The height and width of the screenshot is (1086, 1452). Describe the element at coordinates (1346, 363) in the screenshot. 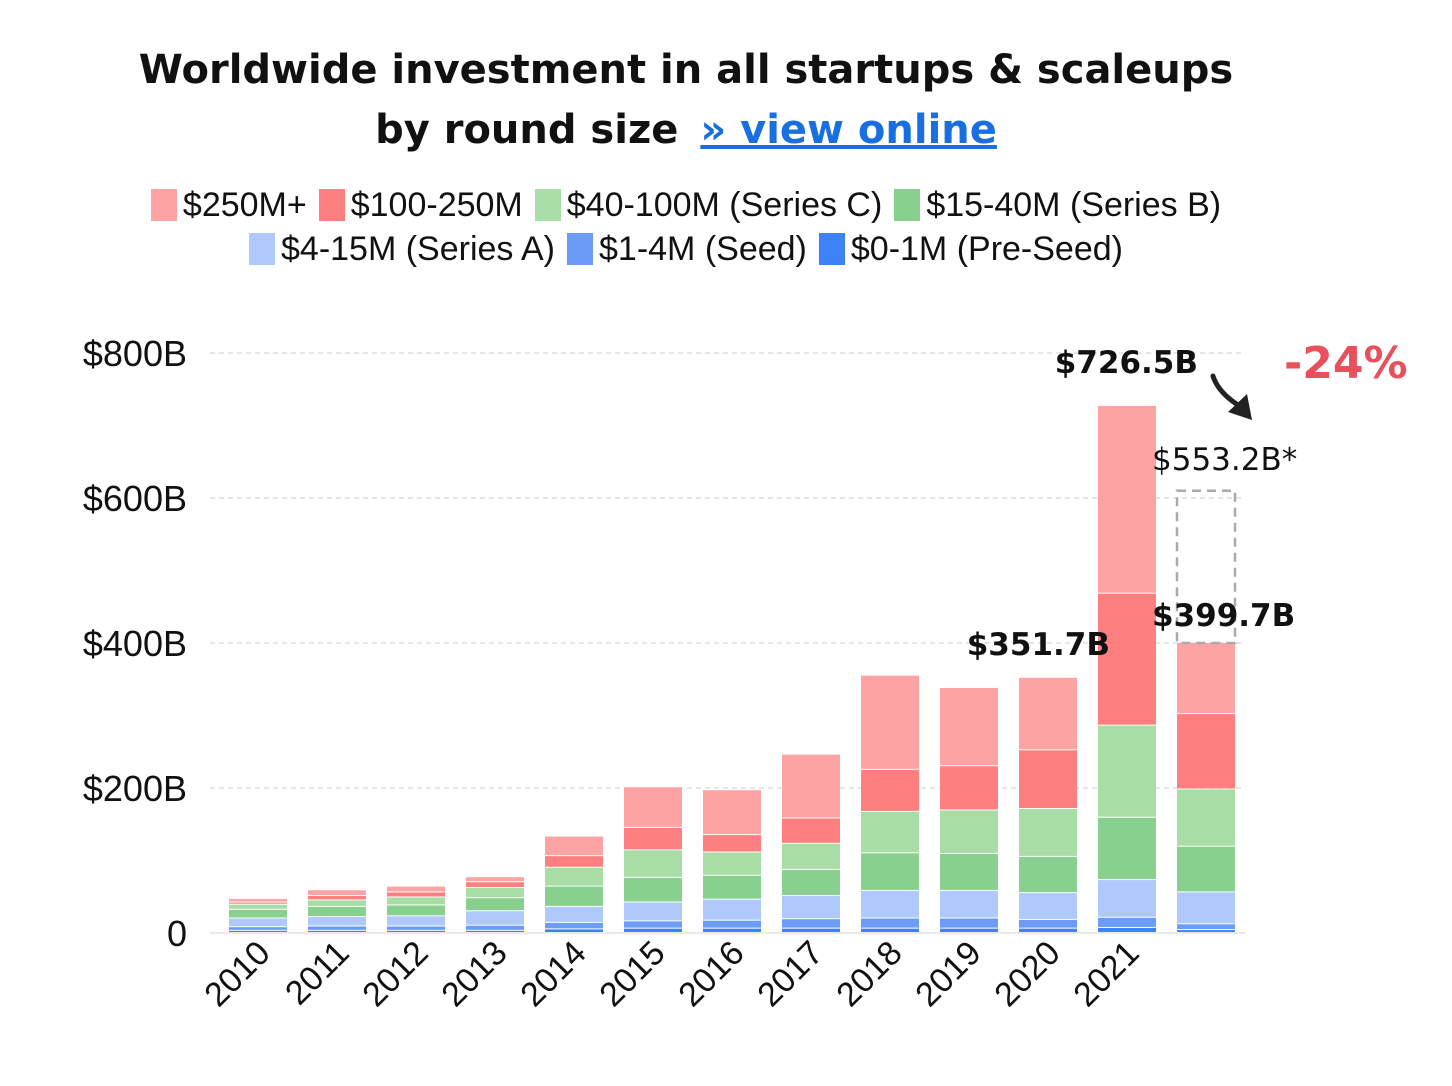

I see `change-label: -24%` at that location.